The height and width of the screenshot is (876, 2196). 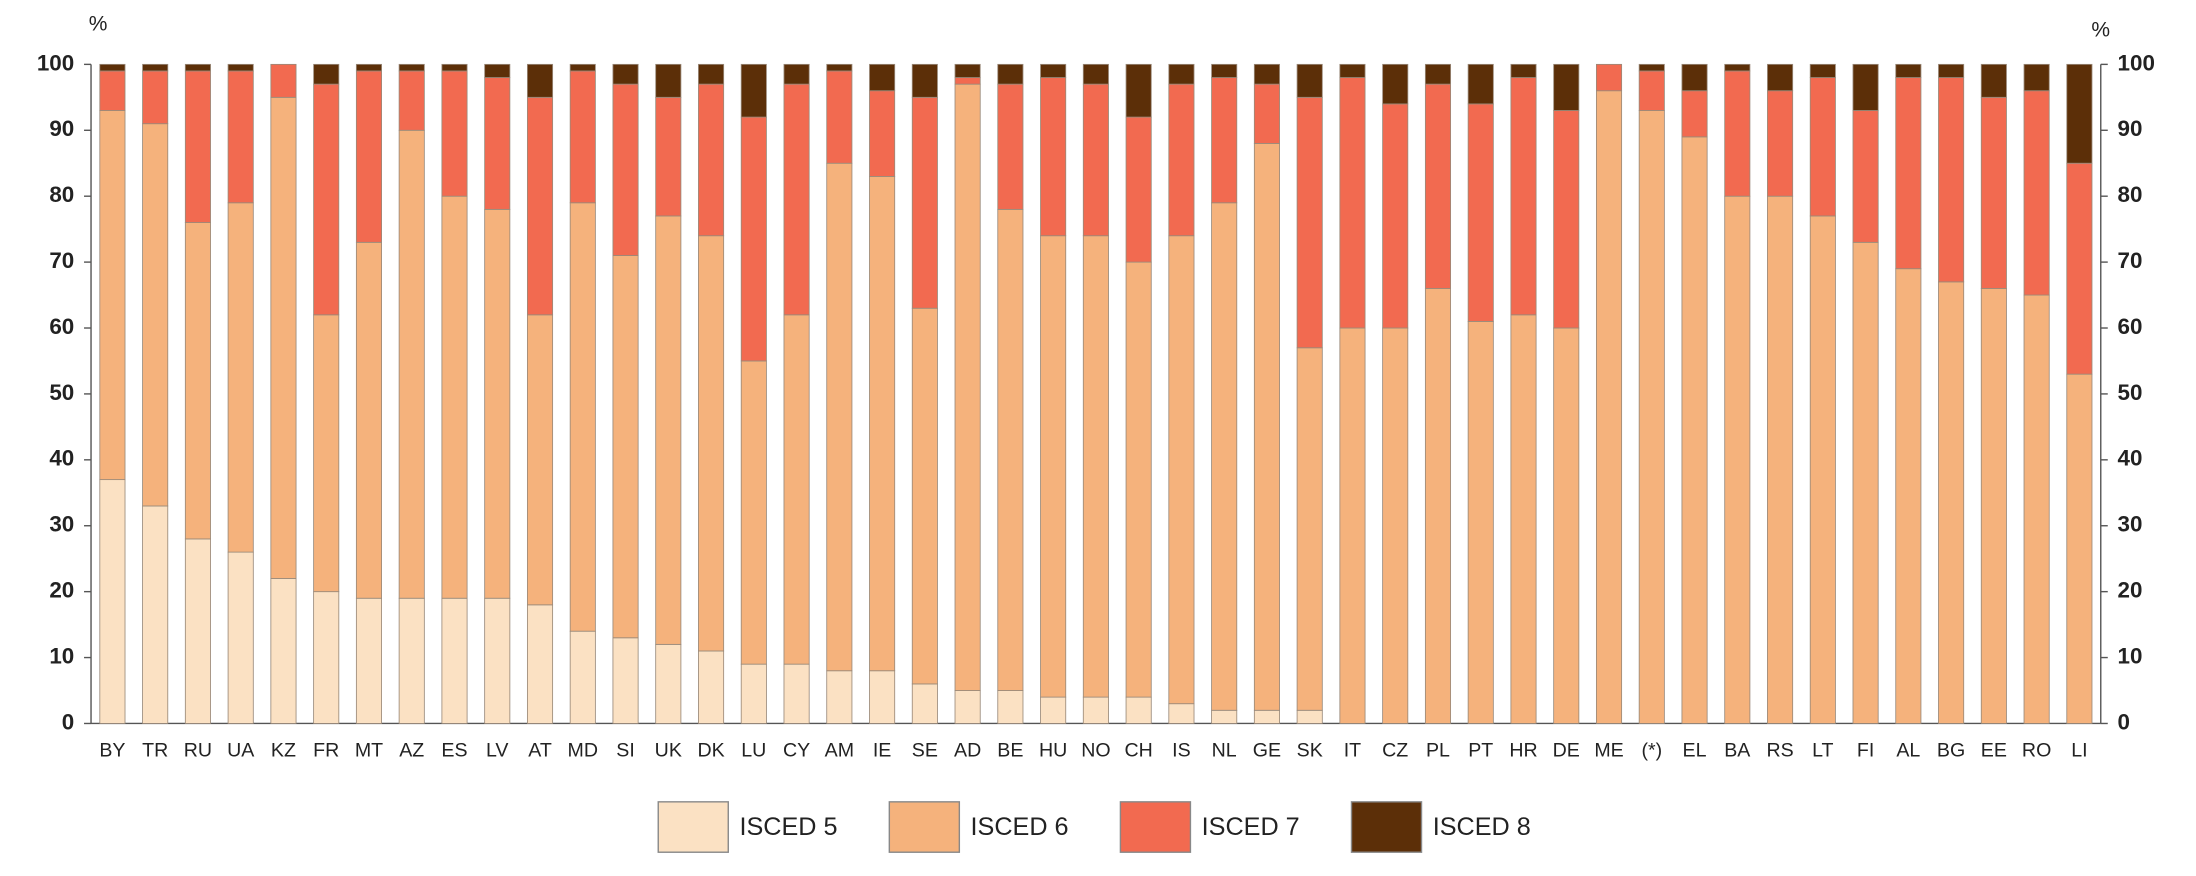 What do you see at coordinates (625, 751) in the screenshot?
I see `x-tick-label: SI` at bounding box center [625, 751].